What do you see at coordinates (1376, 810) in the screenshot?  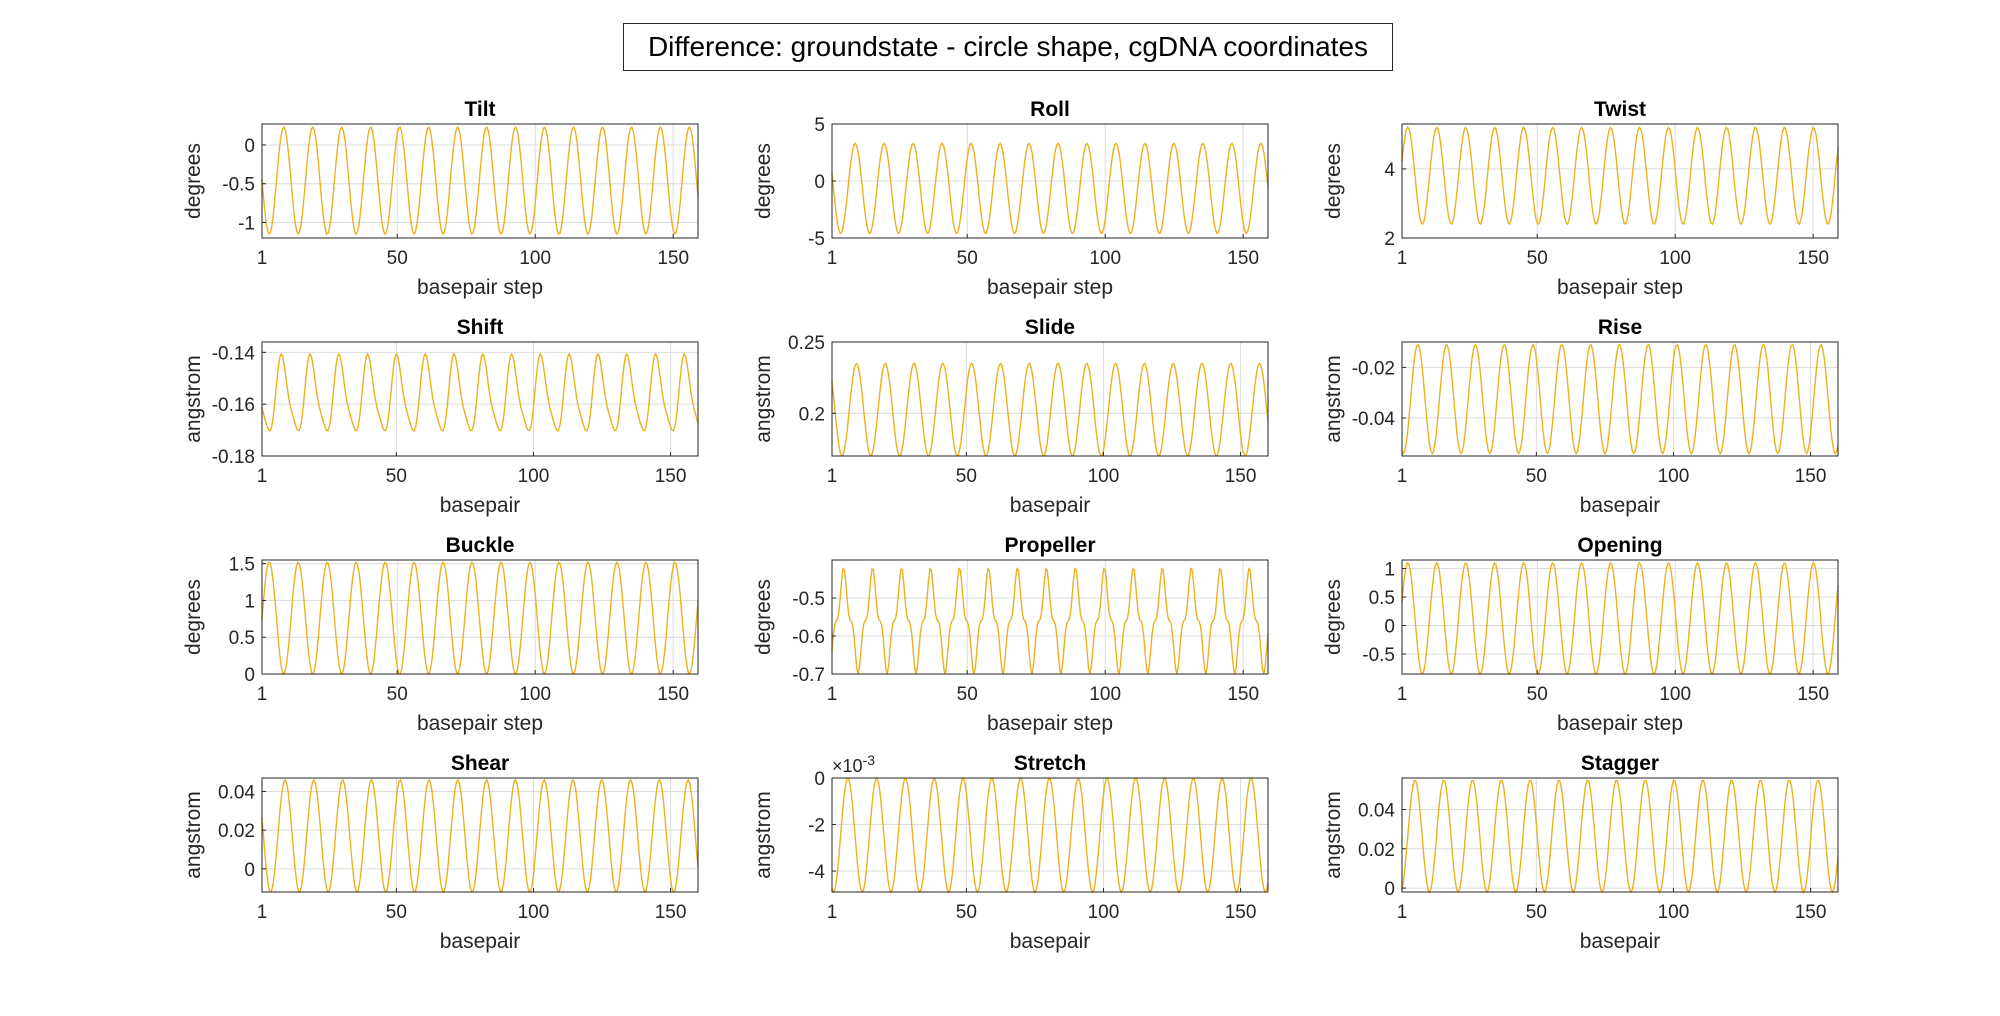 I see `stagger-y-tick-label: 0.04` at bounding box center [1376, 810].